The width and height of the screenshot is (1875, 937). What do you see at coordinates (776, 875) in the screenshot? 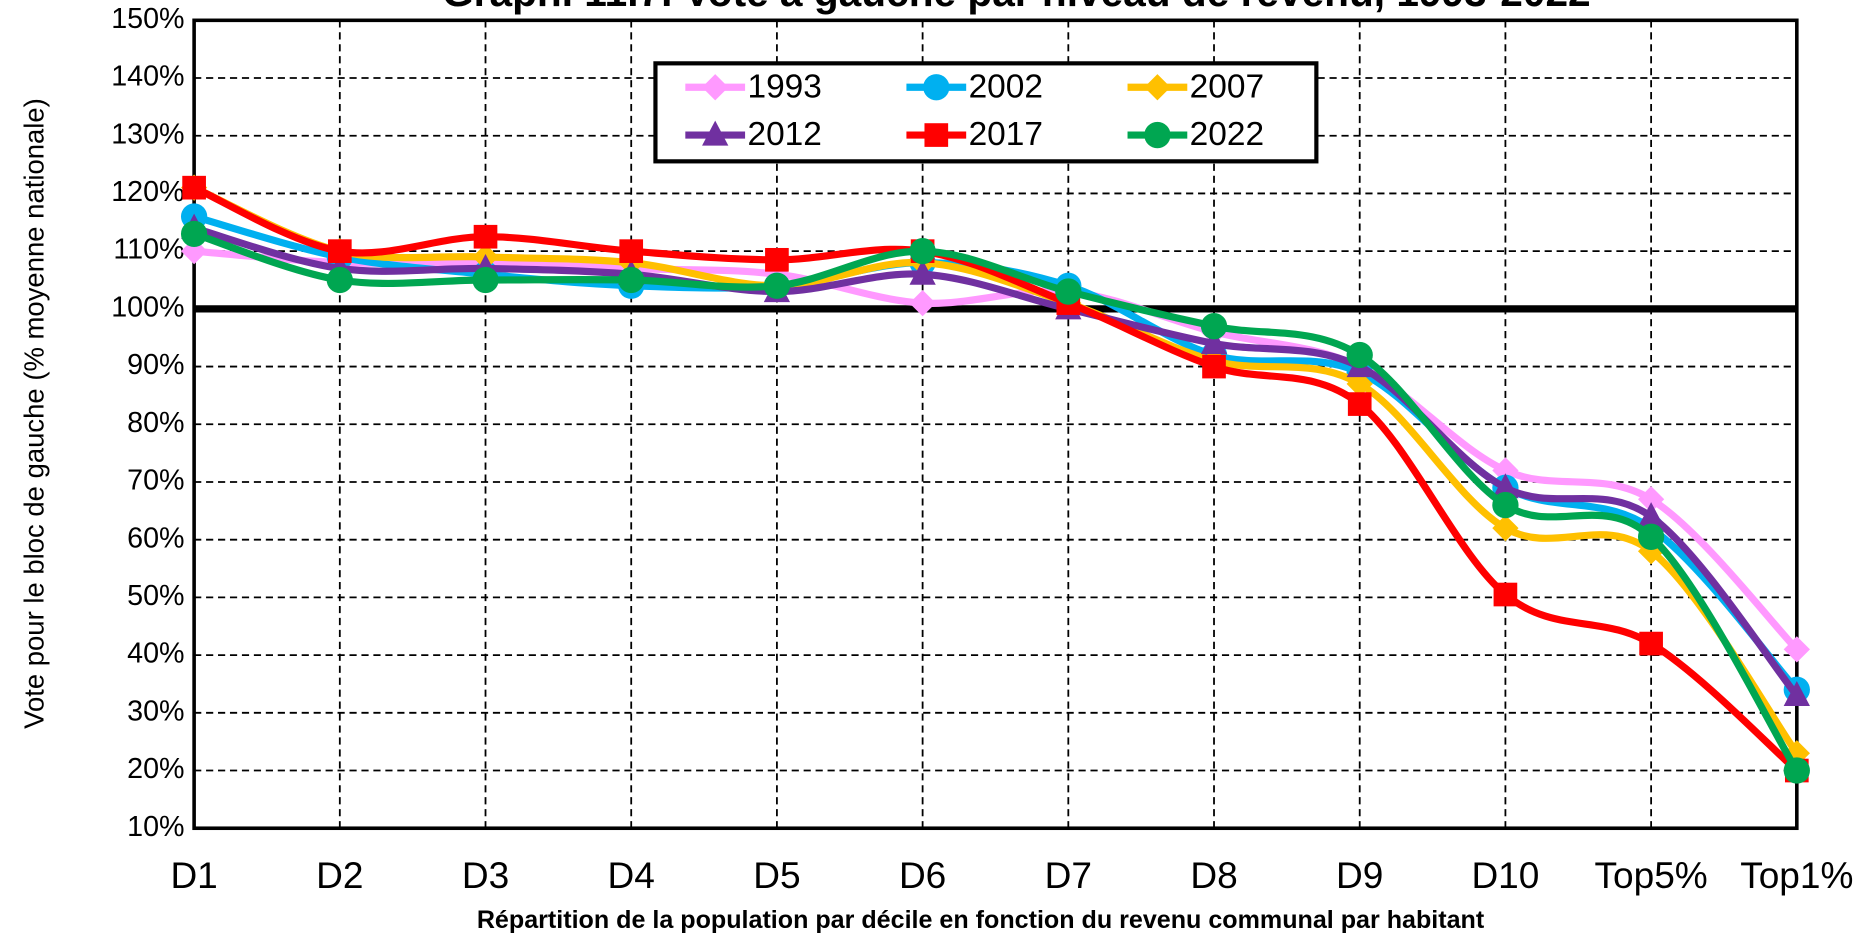
I see `x-tick-label: D5` at bounding box center [776, 875].